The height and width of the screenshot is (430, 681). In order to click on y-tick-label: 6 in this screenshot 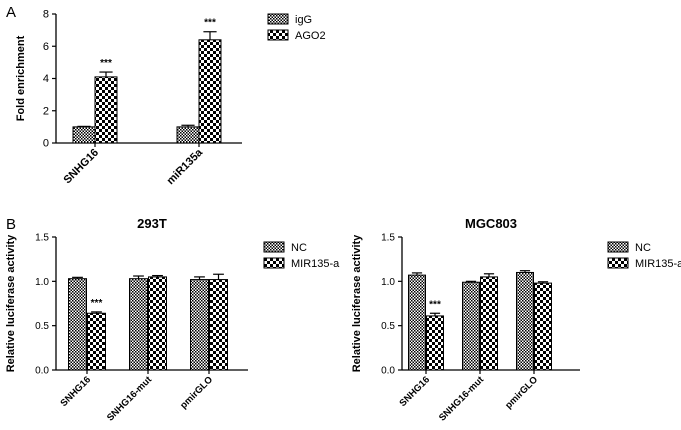, I will do `click(46, 47)`.